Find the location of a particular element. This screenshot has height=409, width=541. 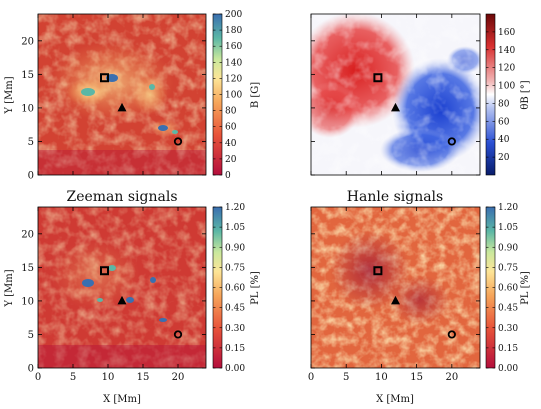

panel-field-strength is located at coordinates (122, 94).